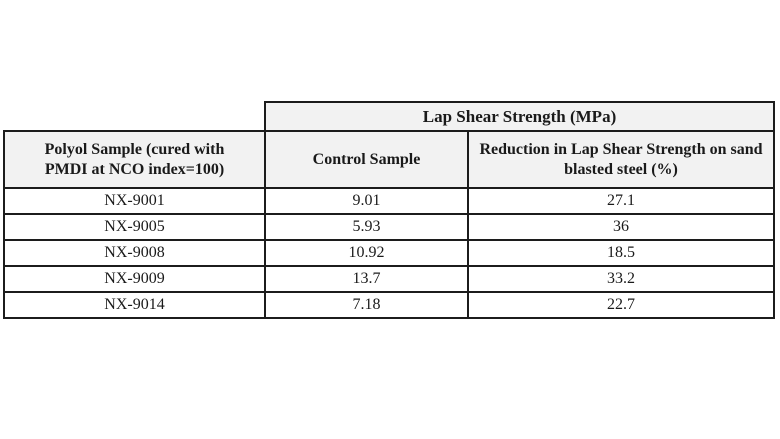 This screenshot has width=780, height=439. I want to click on span-header-lap-shear-strength: Lap Shear Strength (MPa), so click(519, 116).